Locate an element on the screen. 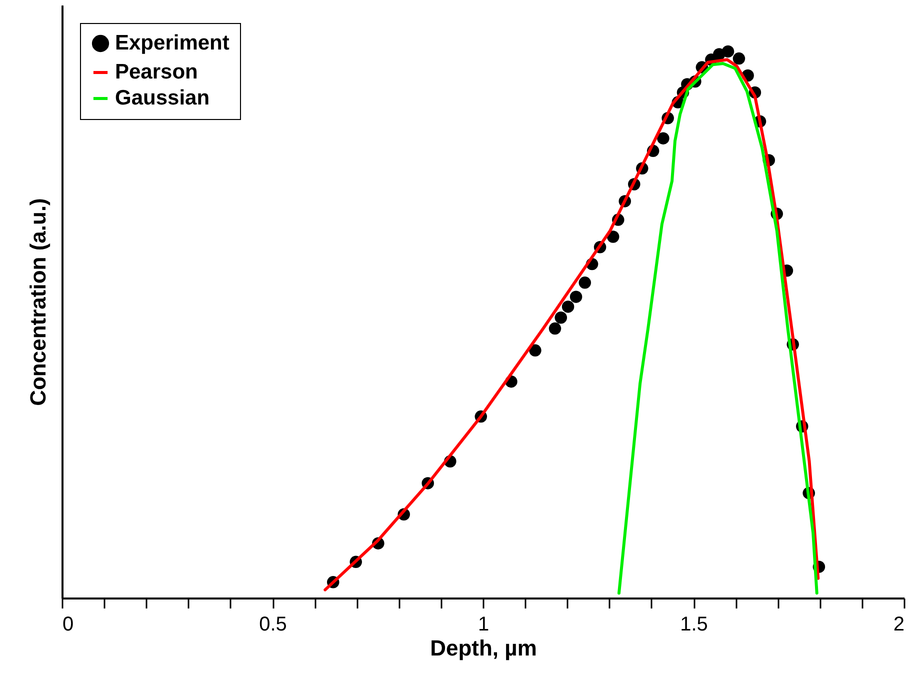 Image resolution: width=912 pixels, height=694 pixels. x-axis-title: Depth, µm is located at coordinates (483, 648).